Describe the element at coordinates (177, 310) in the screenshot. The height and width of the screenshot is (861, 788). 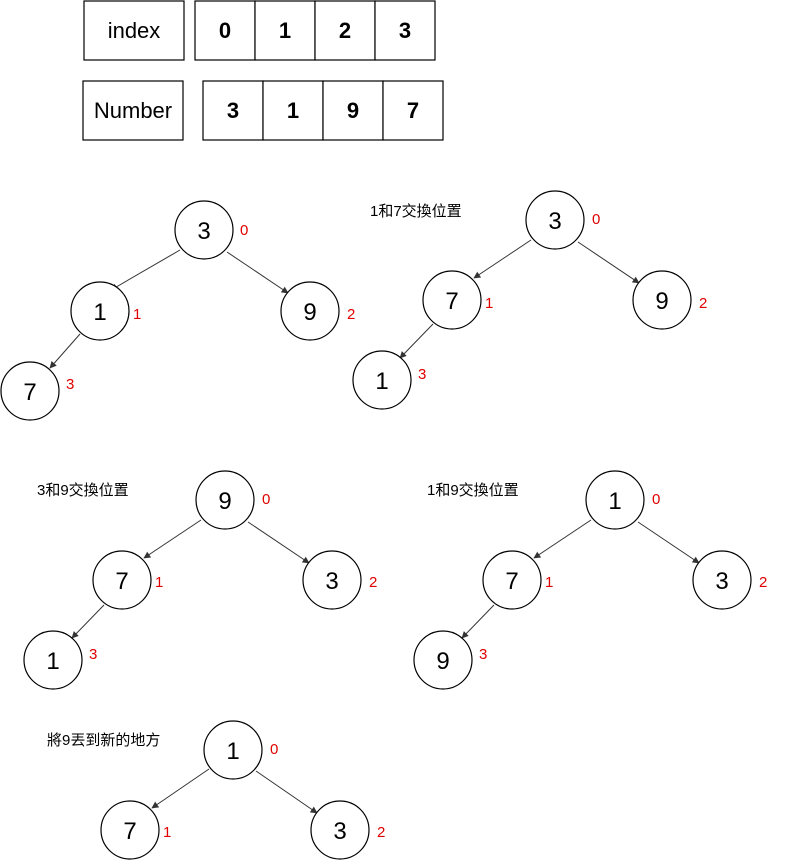
I see `tree-initial: 3 0 1 1 9 2 7 3` at that location.